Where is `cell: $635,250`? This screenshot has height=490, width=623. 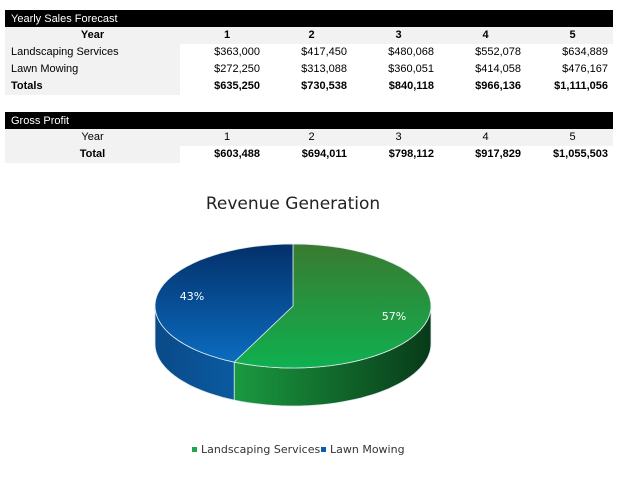
cell: $635,250 is located at coordinates (237, 86).